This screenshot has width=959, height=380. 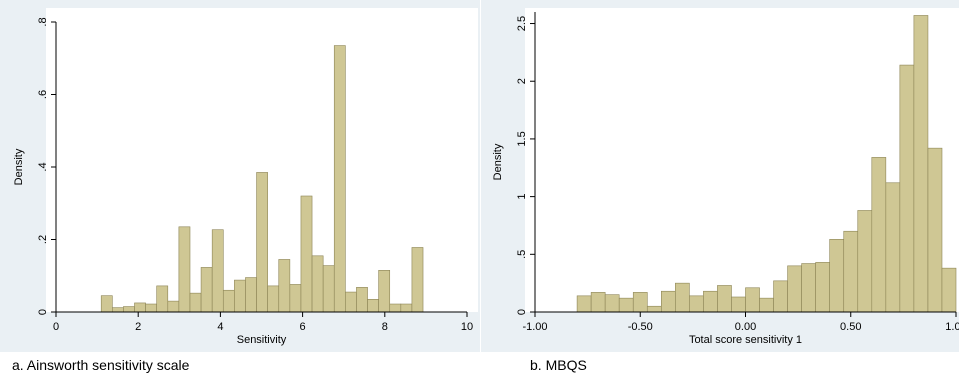 What do you see at coordinates (558, 365) in the screenshot?
I see `caption-mbqs: b. MBQS` at bounding box center [558, 365].